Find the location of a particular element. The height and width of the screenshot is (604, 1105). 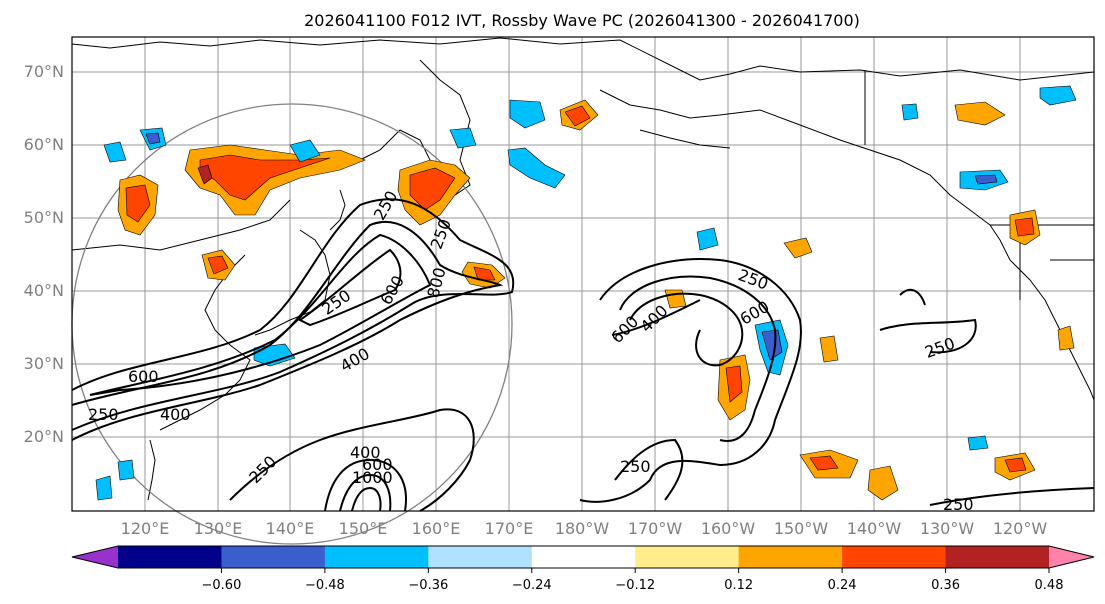

colorbar-extend-min is located at coordinates (95, 557).